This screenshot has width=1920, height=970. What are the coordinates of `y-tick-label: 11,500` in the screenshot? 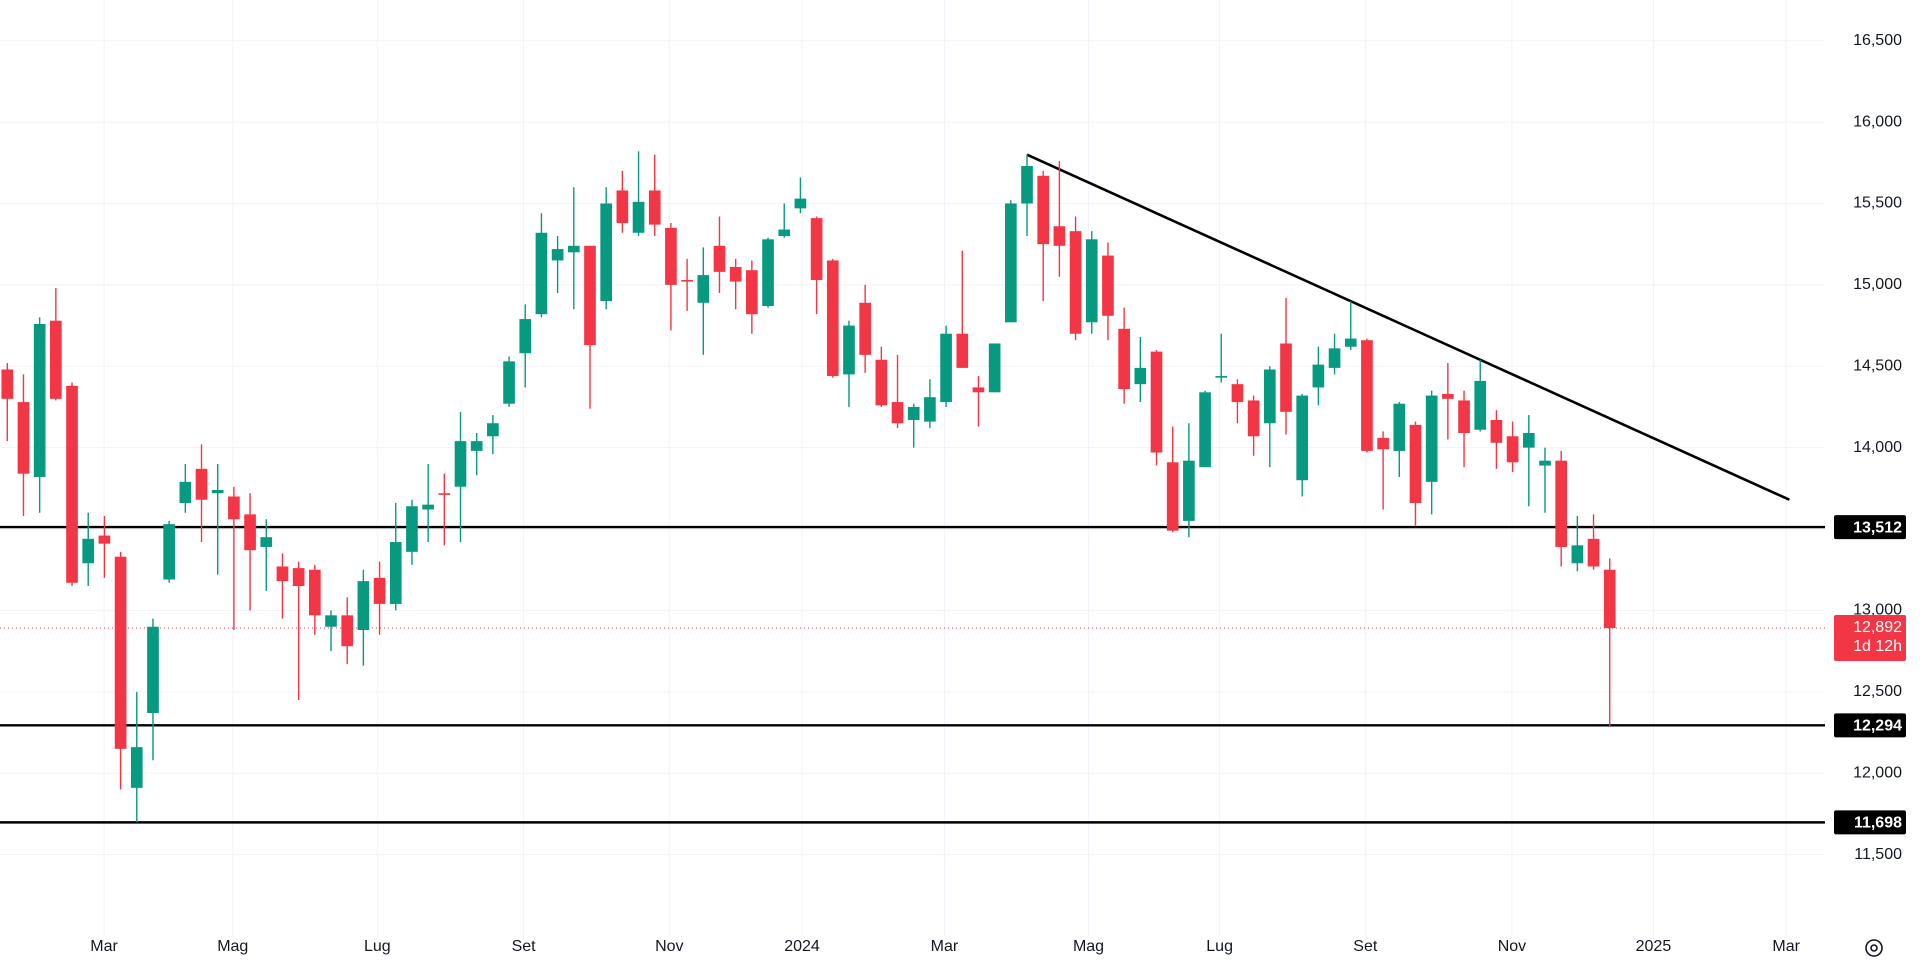 It's located at (1878, 854).